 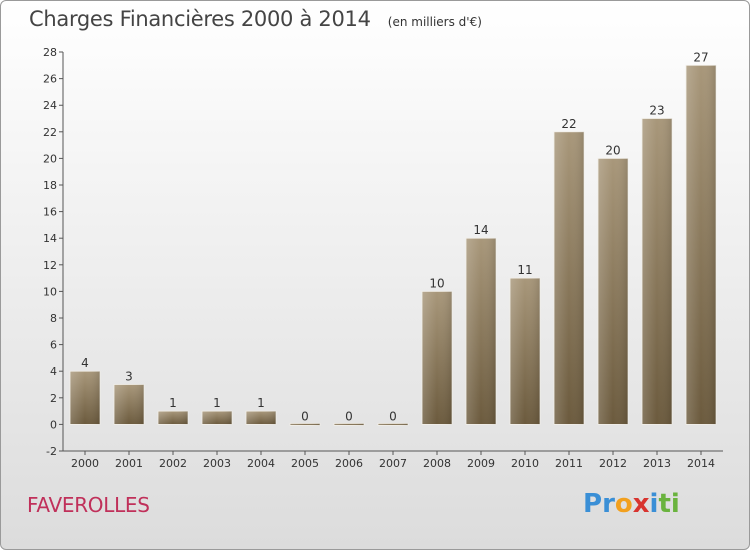 What do you see at coordinates (50, 132) in the screenshot?
I see `y-tick-label: 22` at bounding box center [50, 132].